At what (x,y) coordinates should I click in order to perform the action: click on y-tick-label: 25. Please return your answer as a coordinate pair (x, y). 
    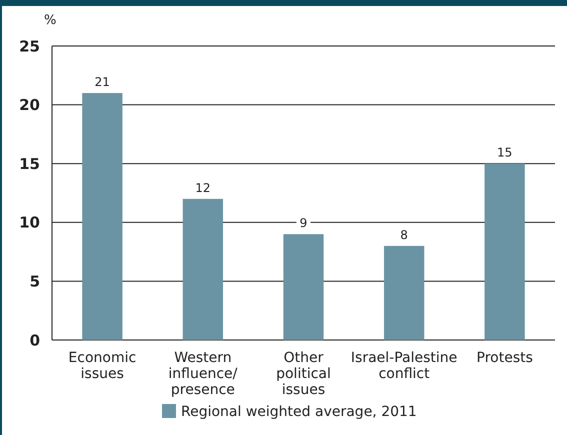
    Looking at the image, I should click on (29, 46).